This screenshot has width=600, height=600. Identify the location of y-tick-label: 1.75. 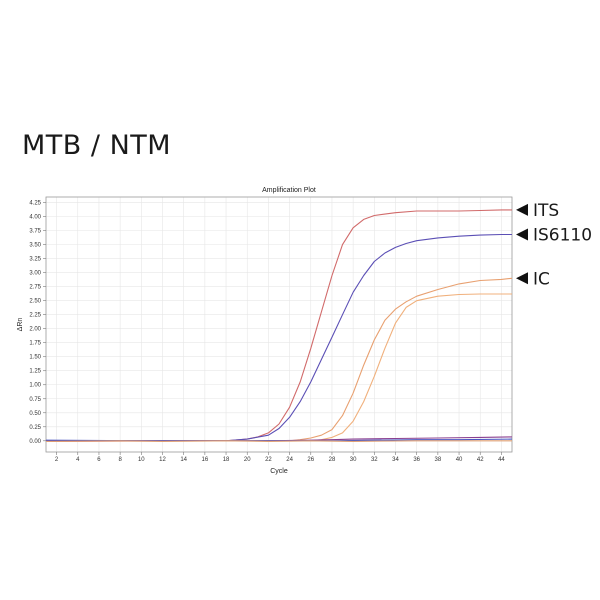
(35, 344).